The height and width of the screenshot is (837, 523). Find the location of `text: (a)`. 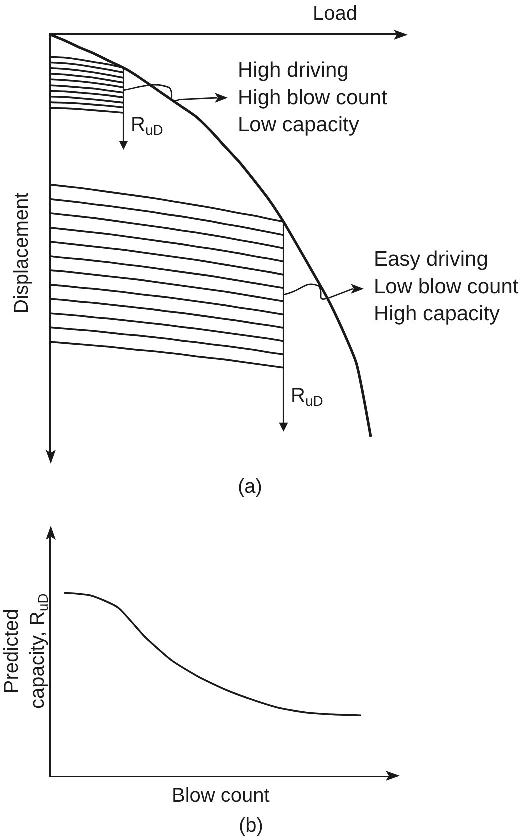

text: (a) is located at coordinates (250, 487).